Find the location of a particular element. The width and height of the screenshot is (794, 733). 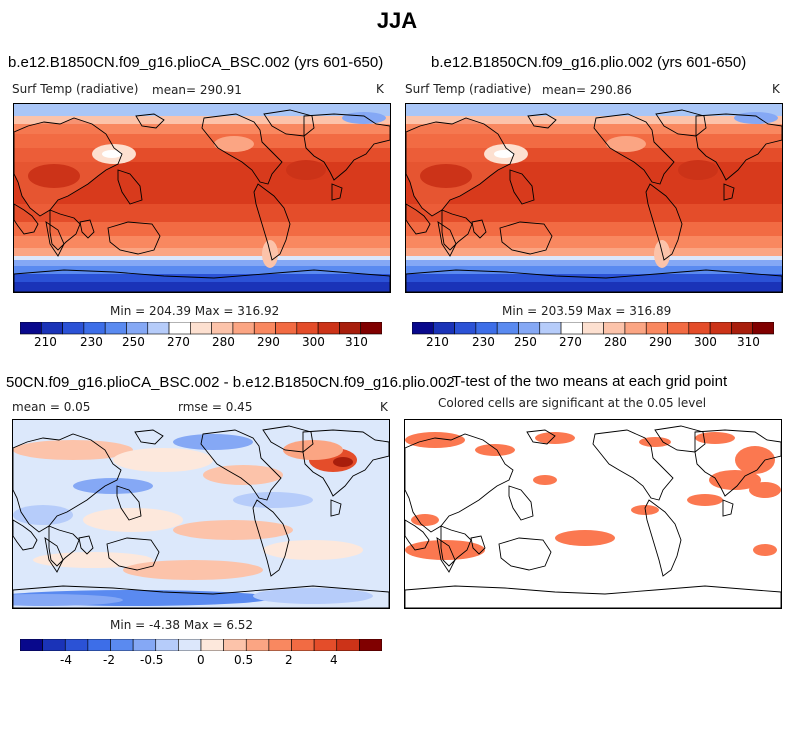

panel4-map is located at coordinates (593, 514).